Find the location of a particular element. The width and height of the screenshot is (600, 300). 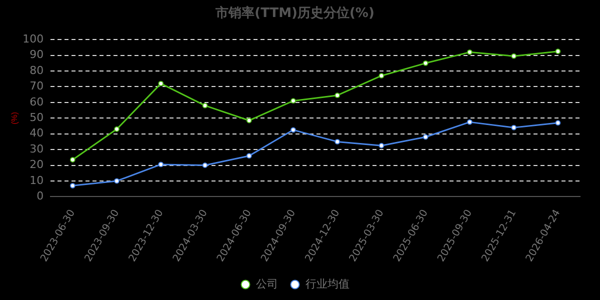

y-tick-label: 90 is located at coordinates (37, 55).